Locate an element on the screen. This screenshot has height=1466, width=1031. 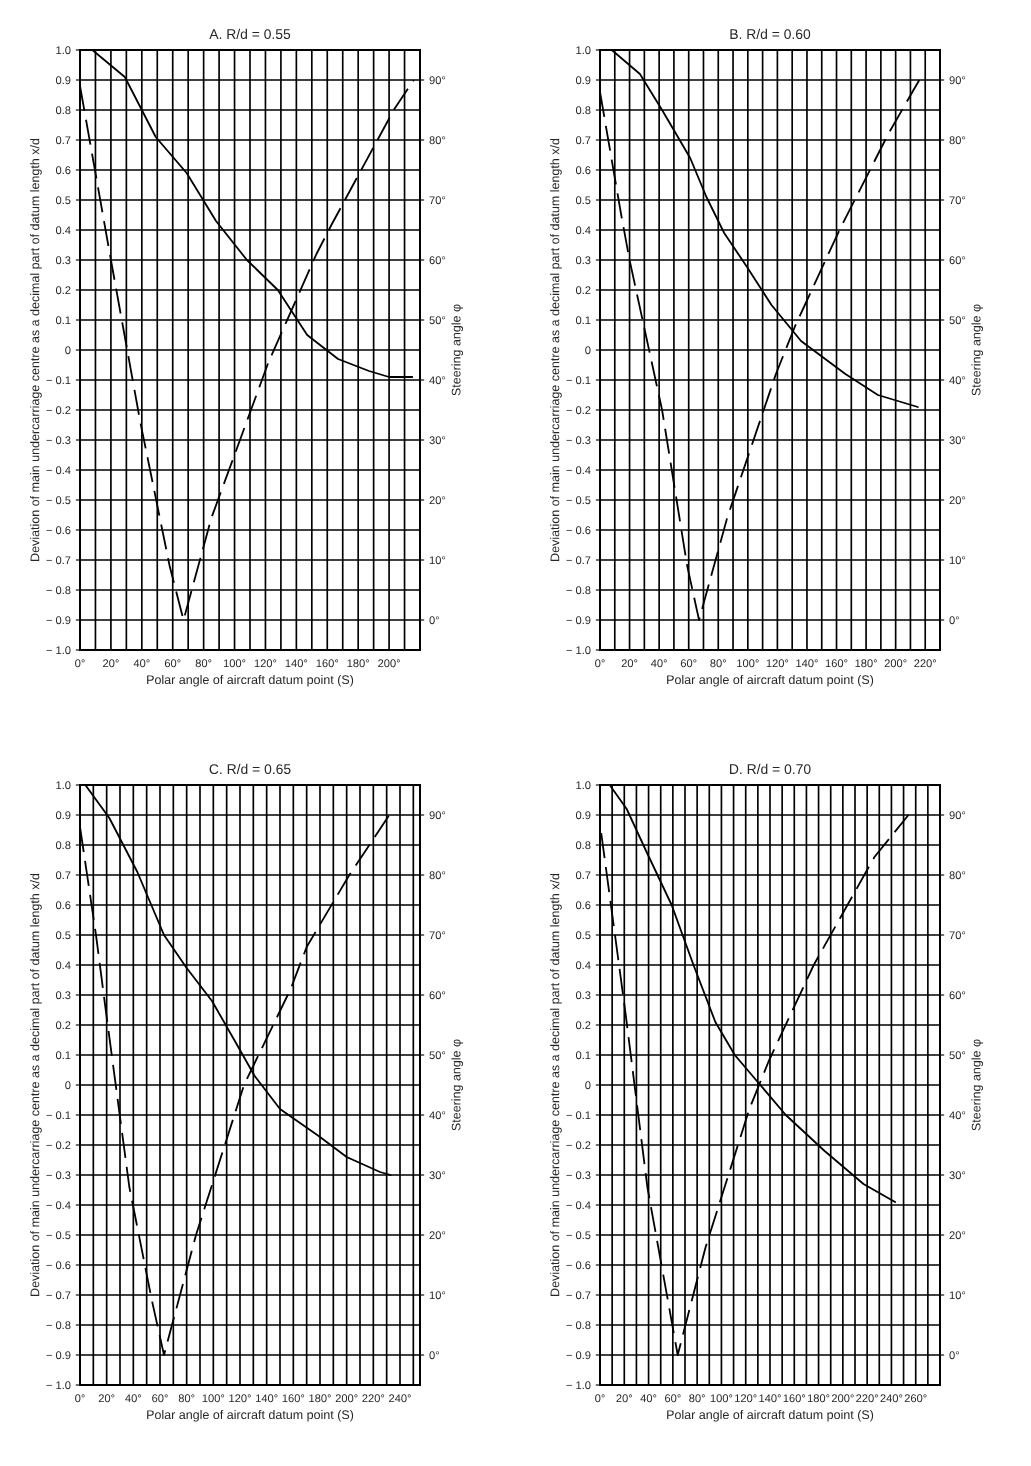
x-tick-label: 160° is located at coordinates (836, 663).